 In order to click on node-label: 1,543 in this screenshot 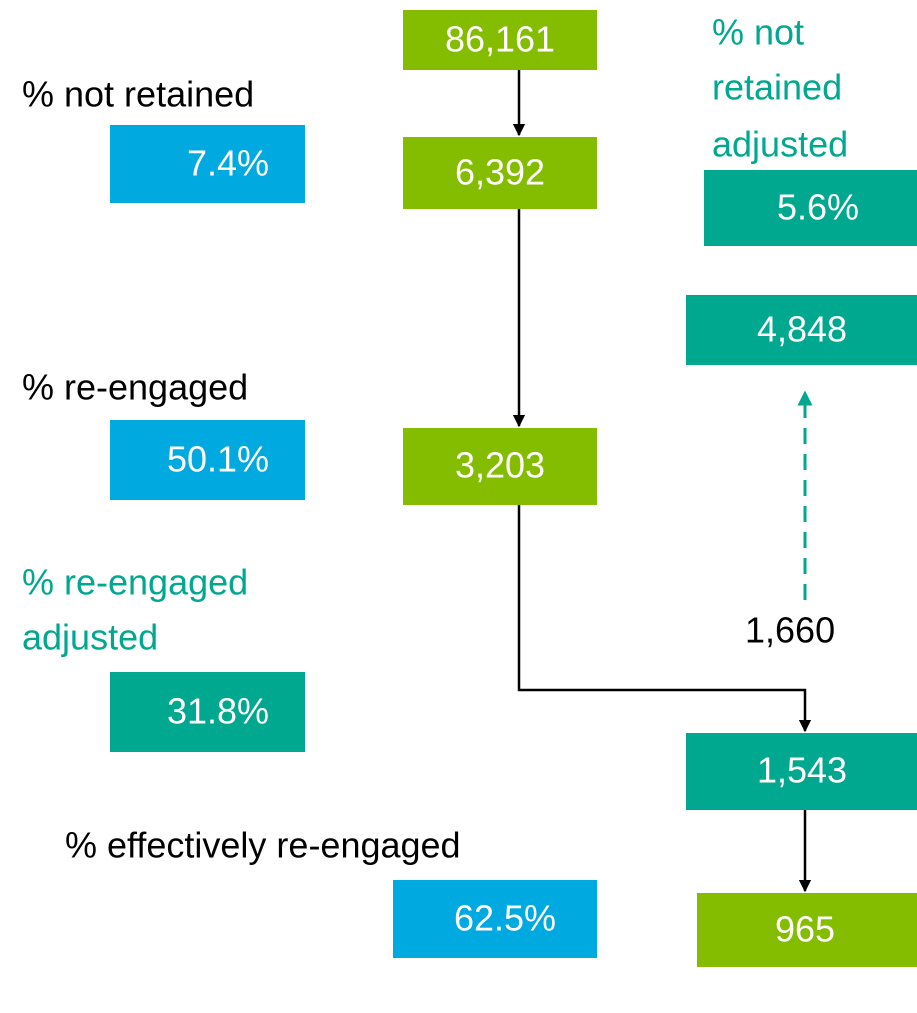, I will do `click(802, 770)`.